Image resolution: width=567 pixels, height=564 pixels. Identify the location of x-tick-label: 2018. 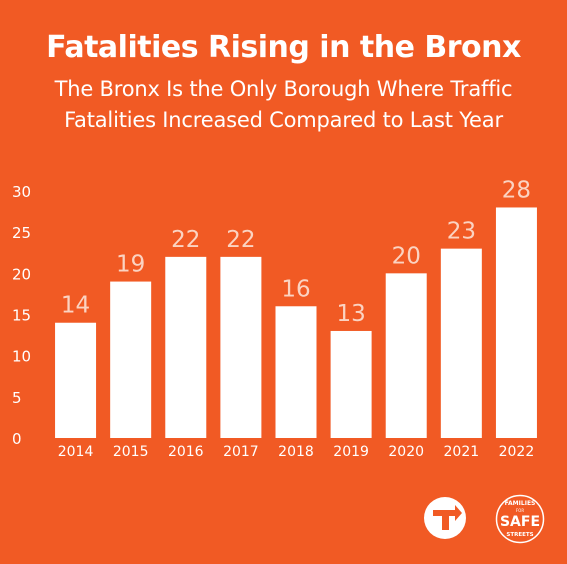
(296, 452).